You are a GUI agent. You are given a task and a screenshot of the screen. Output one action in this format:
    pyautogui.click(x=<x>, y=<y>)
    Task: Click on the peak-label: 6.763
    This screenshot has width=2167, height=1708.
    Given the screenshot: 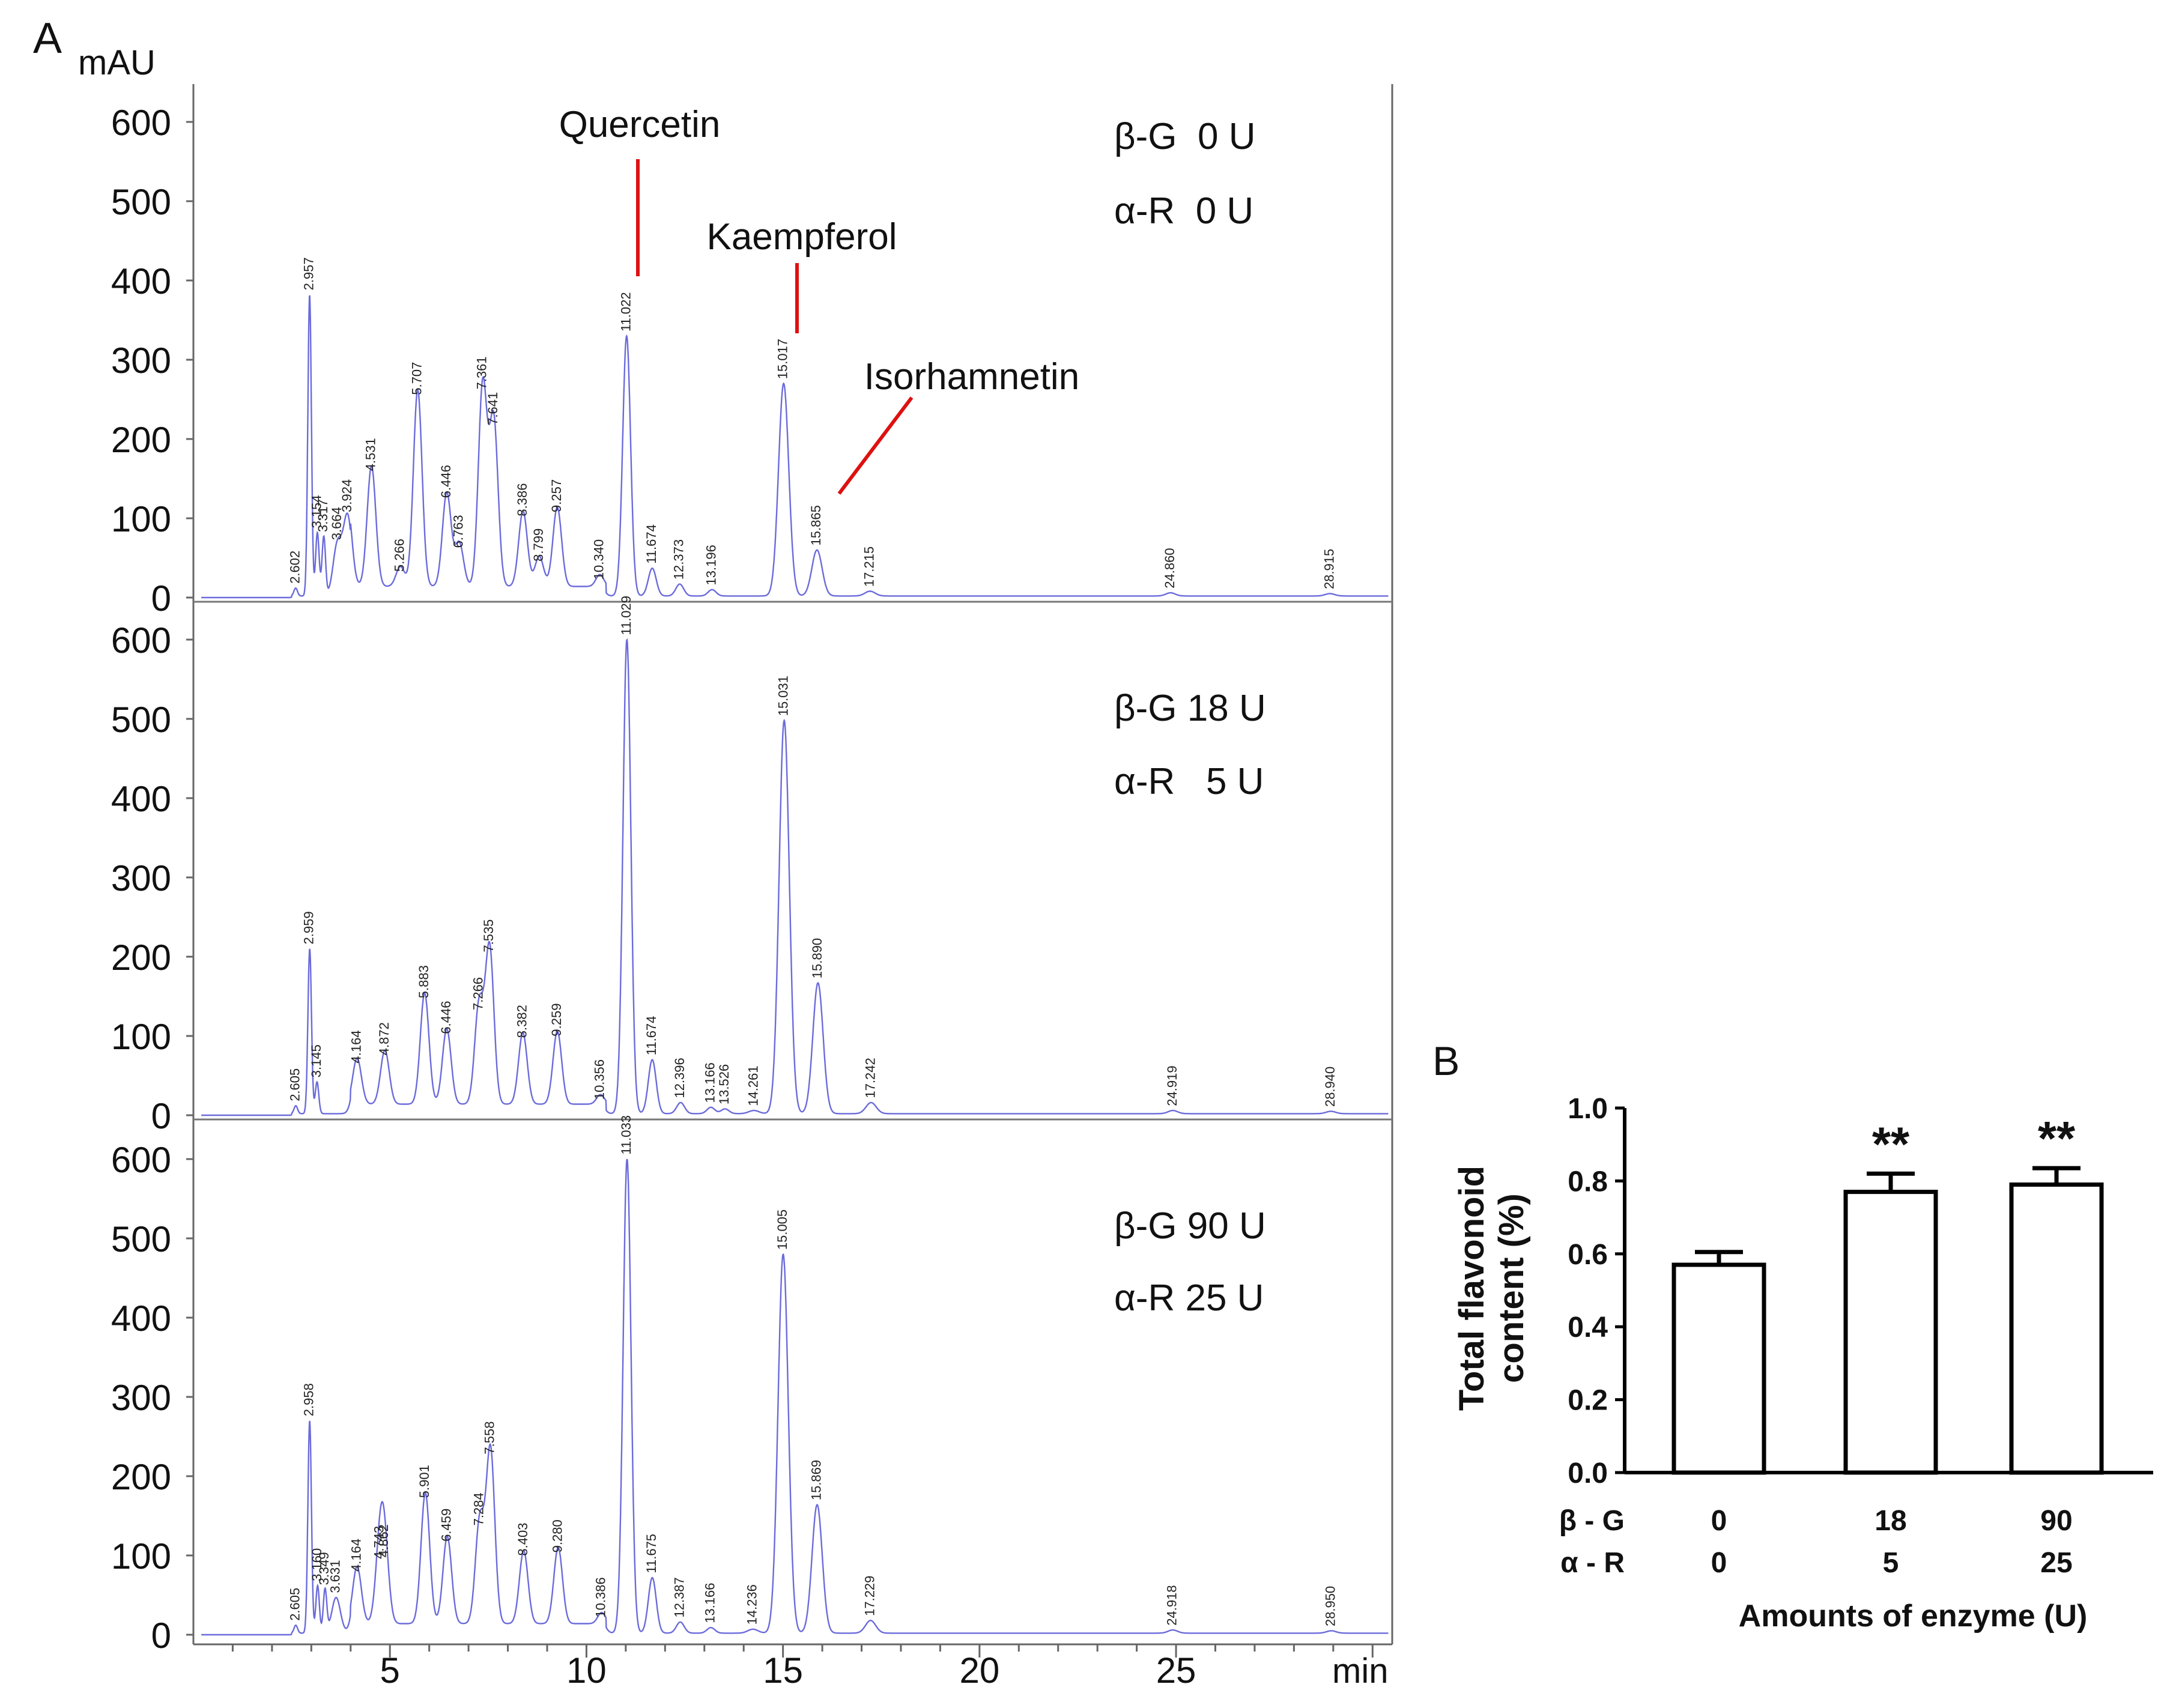 What is the action you would take?
    pyautogui.click(x=458, y=531)
    